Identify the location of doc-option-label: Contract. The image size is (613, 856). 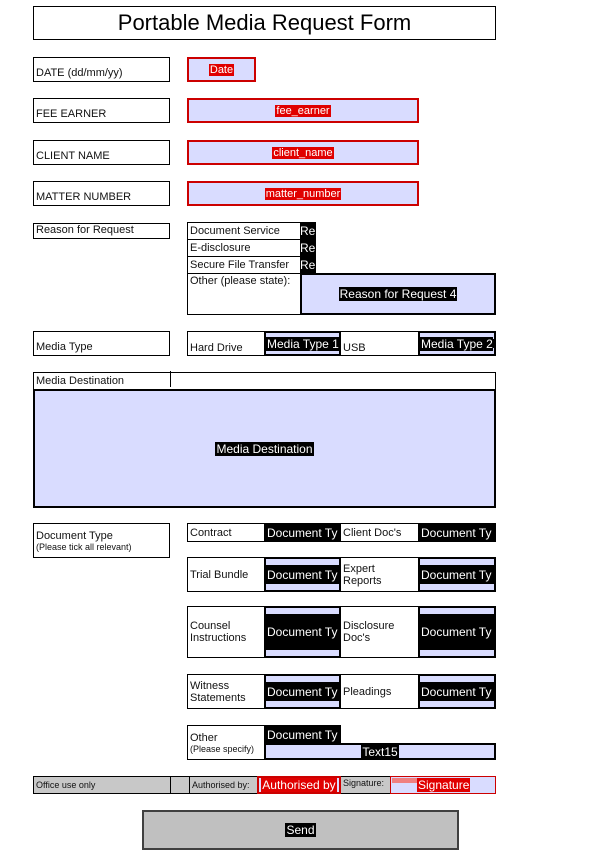
(226, 532).